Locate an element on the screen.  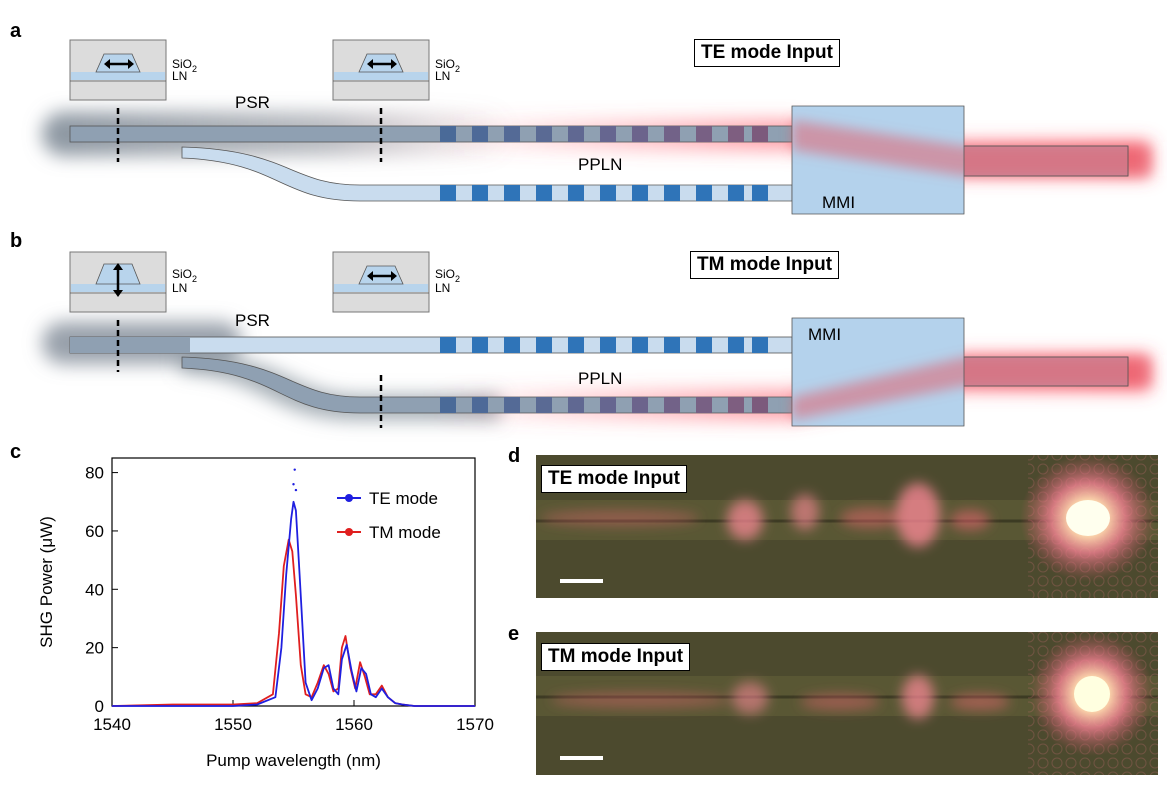
series-line-tm is located at coordinates (293, 622).